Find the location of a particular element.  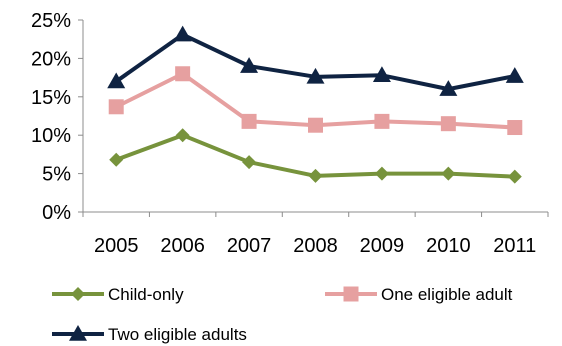

y-tick-label: 10% is located at coordinates (51, 136).